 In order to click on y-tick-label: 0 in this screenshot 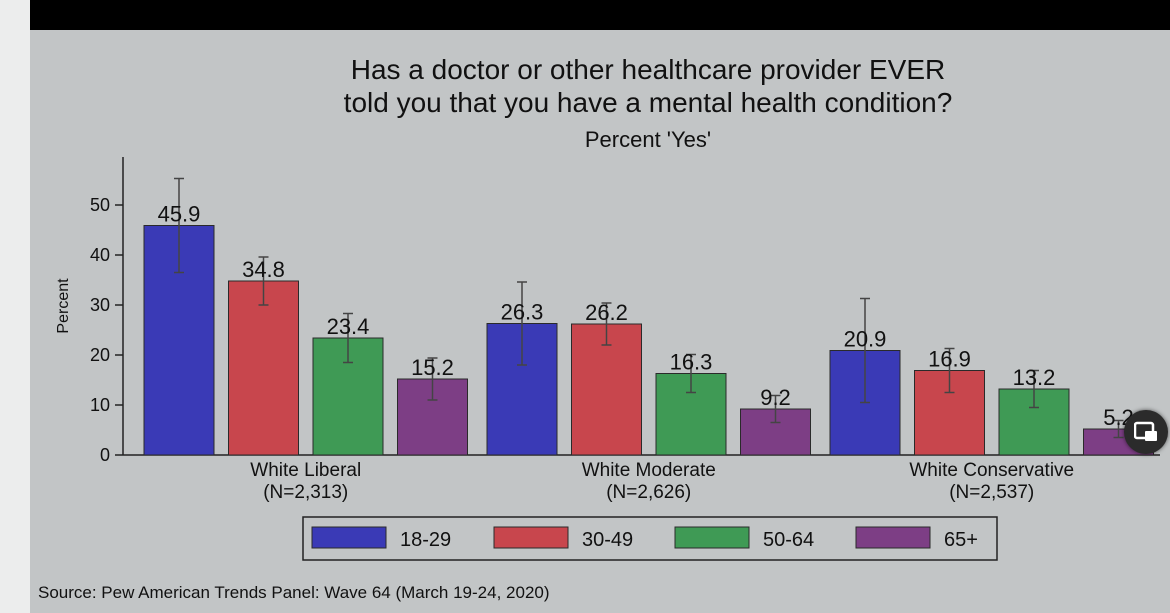, I will do `click(105, 455)`.